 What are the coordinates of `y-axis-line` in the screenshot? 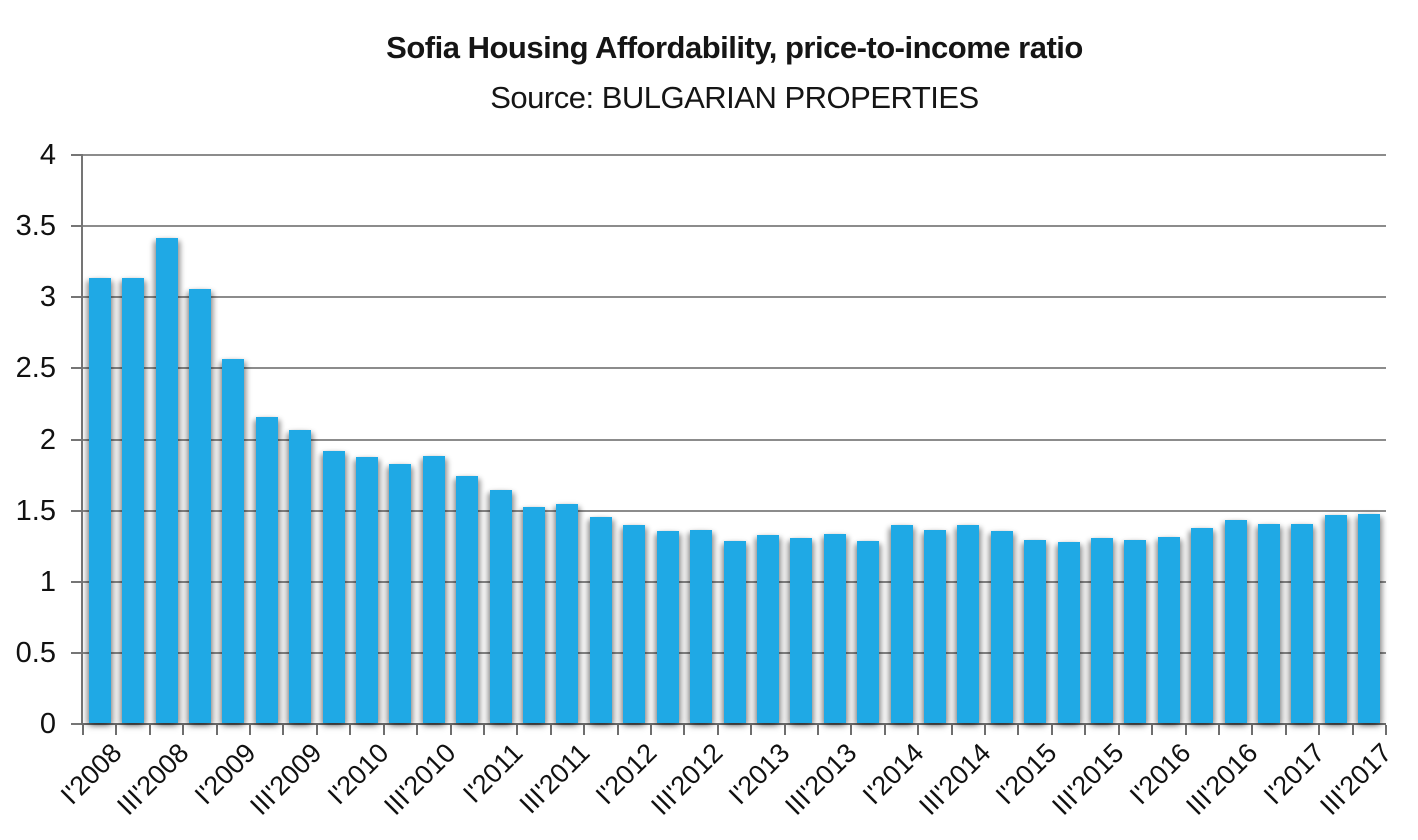 It's located at (82, 439).